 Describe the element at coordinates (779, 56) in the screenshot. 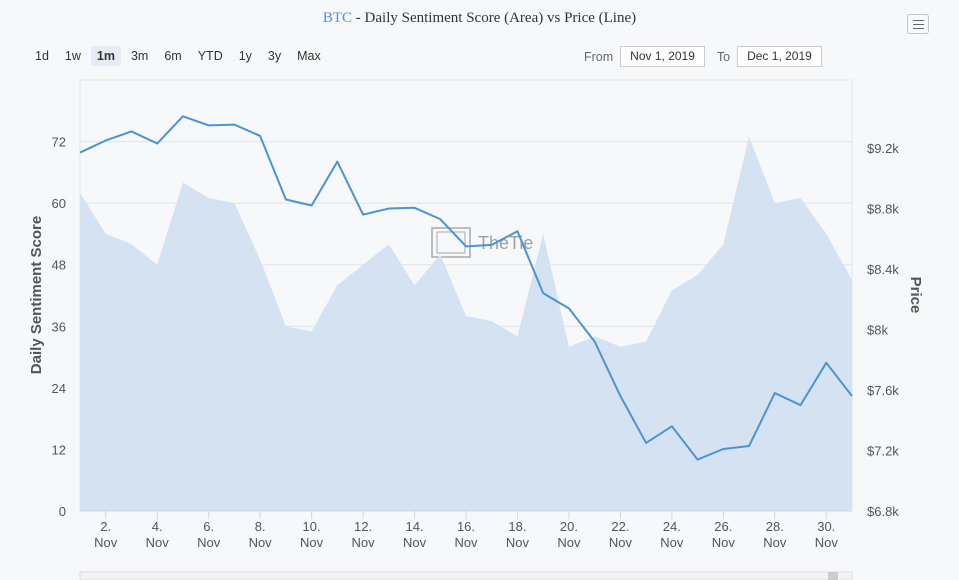

I see `to-date-input: Dec 1, 2019` at that location.